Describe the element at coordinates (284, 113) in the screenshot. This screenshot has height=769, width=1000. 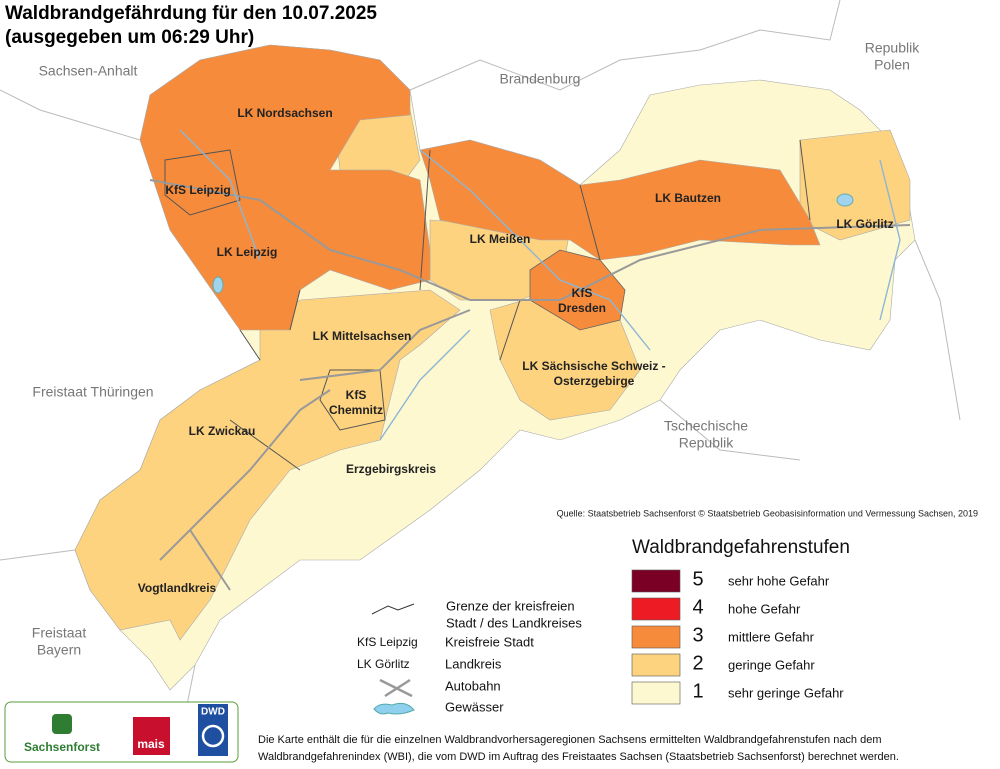
I see `district-label: LK Nordsachsen` at that location.